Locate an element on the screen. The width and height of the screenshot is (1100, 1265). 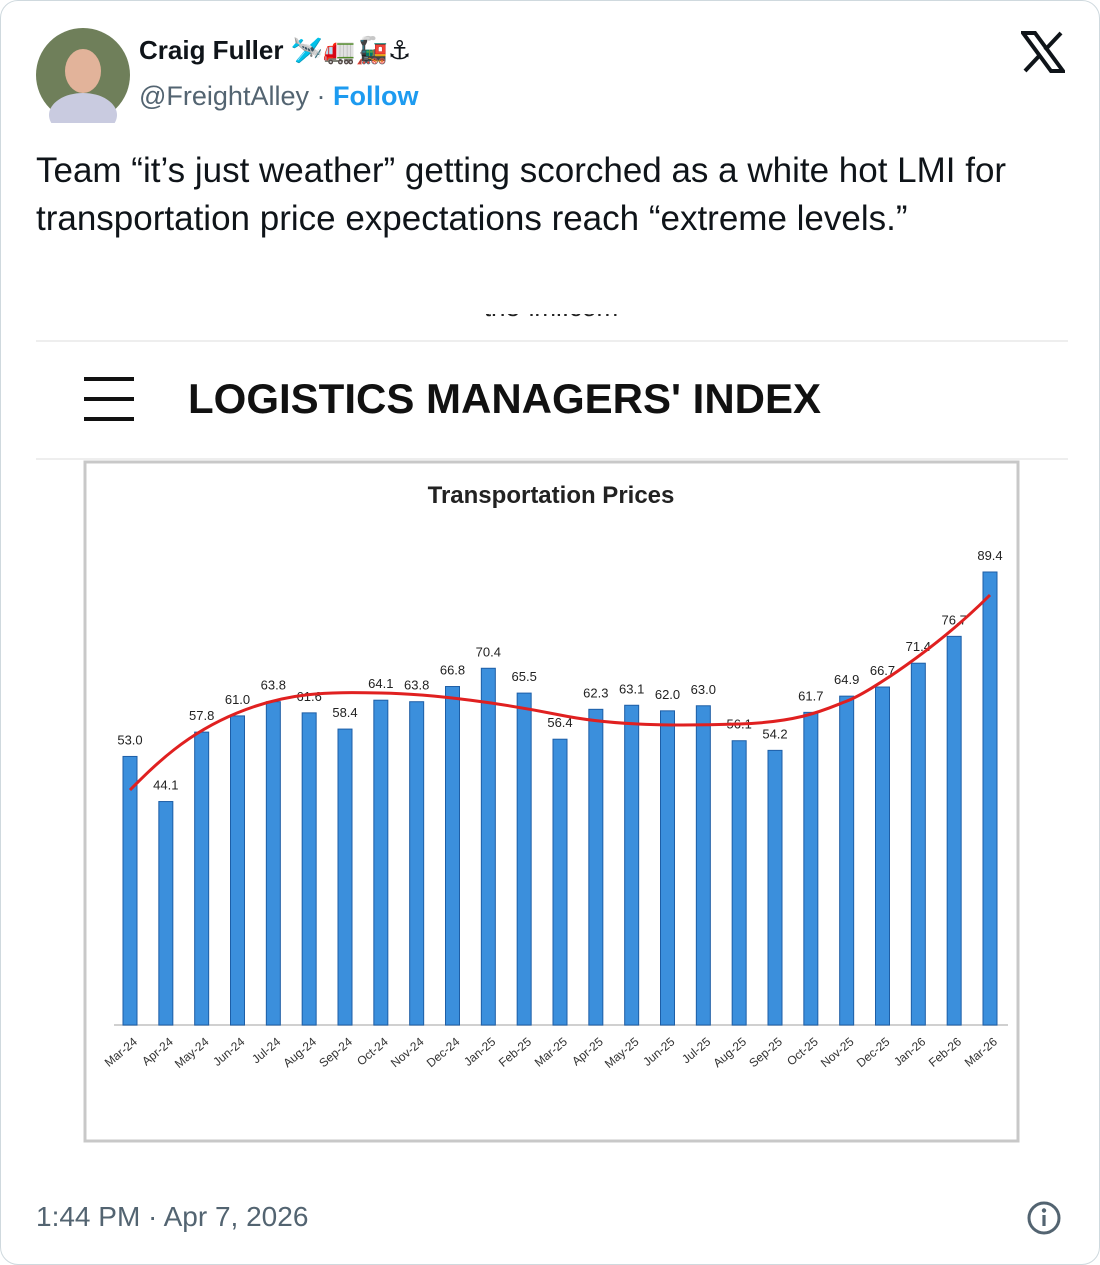
value-label: 61.0 is located at coordinates (237, 699).